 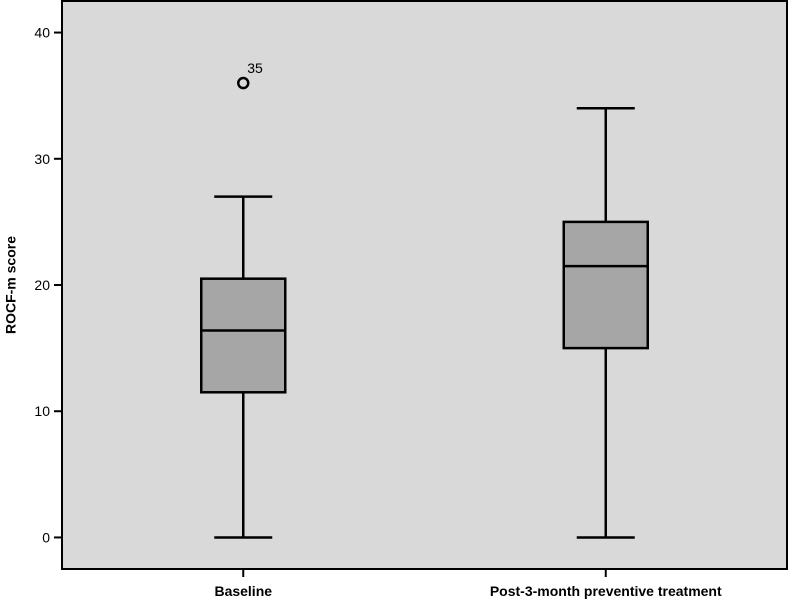 What do you see at coordinates (11, 285) in the screenshot?
I see `y-axis-title: ROCF-m score` at bounding box center [11, 285].